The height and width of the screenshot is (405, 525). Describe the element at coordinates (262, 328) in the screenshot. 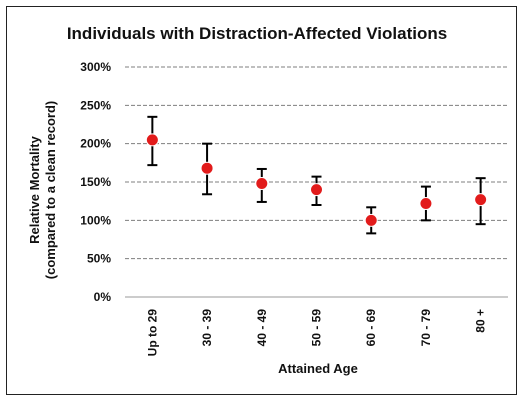

I see `x-tick-label: 40 - 49` at that location.